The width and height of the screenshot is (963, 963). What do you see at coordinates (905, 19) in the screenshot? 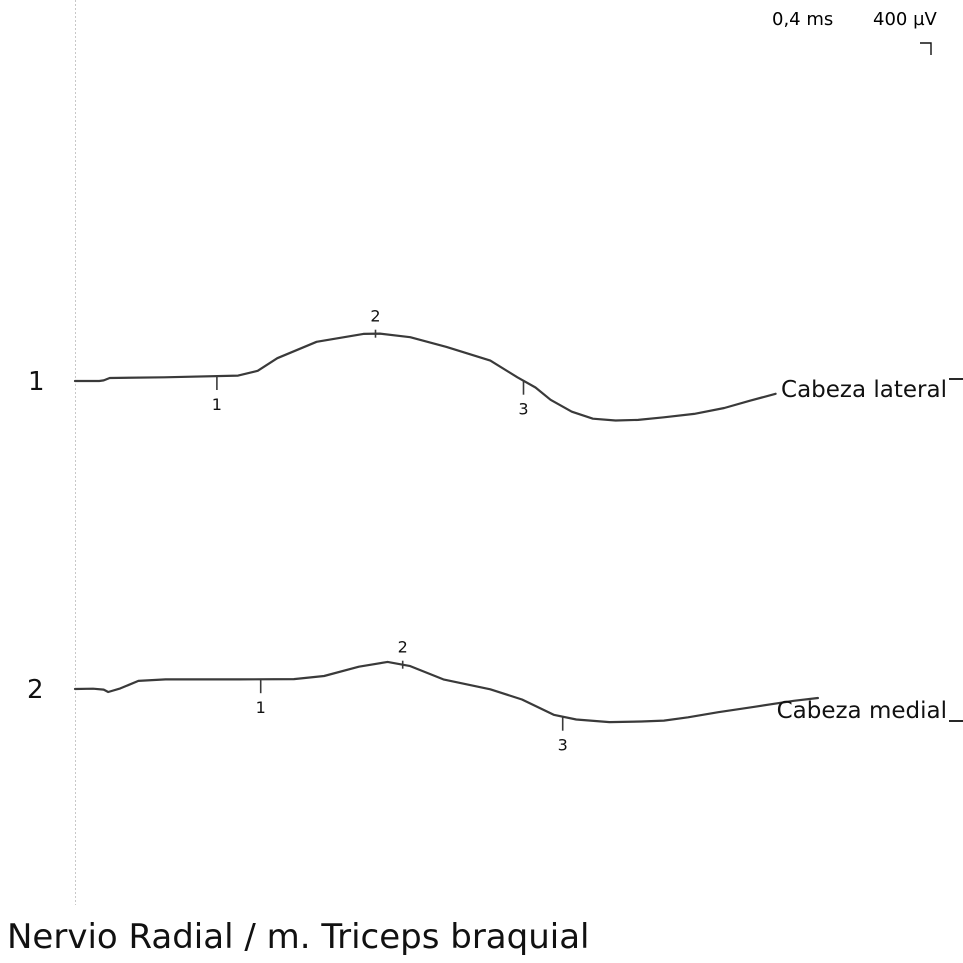
I see `amplitude-scale-label: 400 µV` at bounding box center [905, 19].